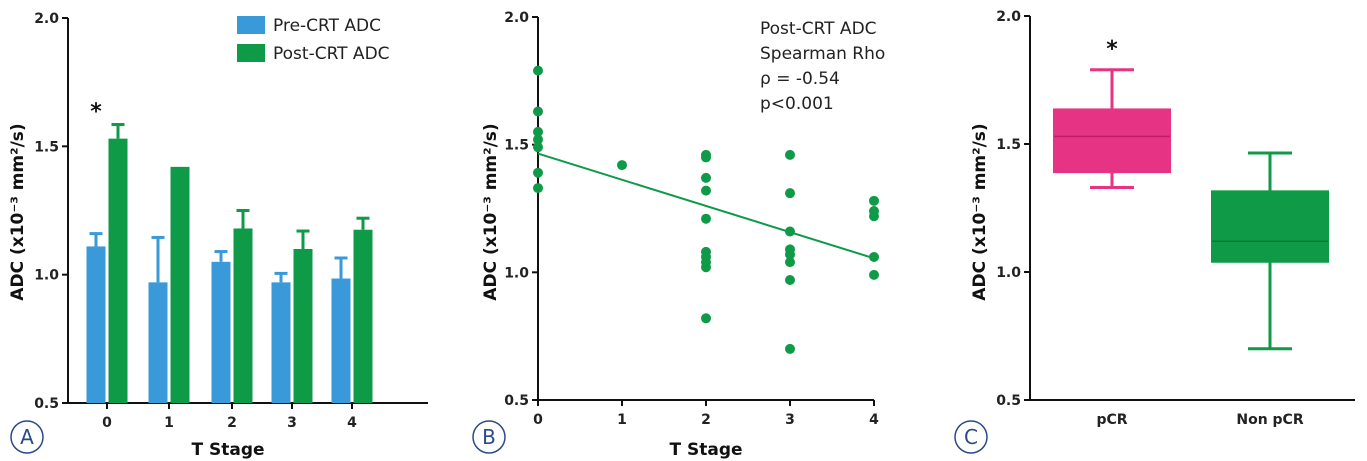 This screenshot has width=1367, height=461. What do you see at coordinates (874, 420) in the screenshot?
I see `panel-b-x-tick-label: 4` at bounding box center [874, 420].